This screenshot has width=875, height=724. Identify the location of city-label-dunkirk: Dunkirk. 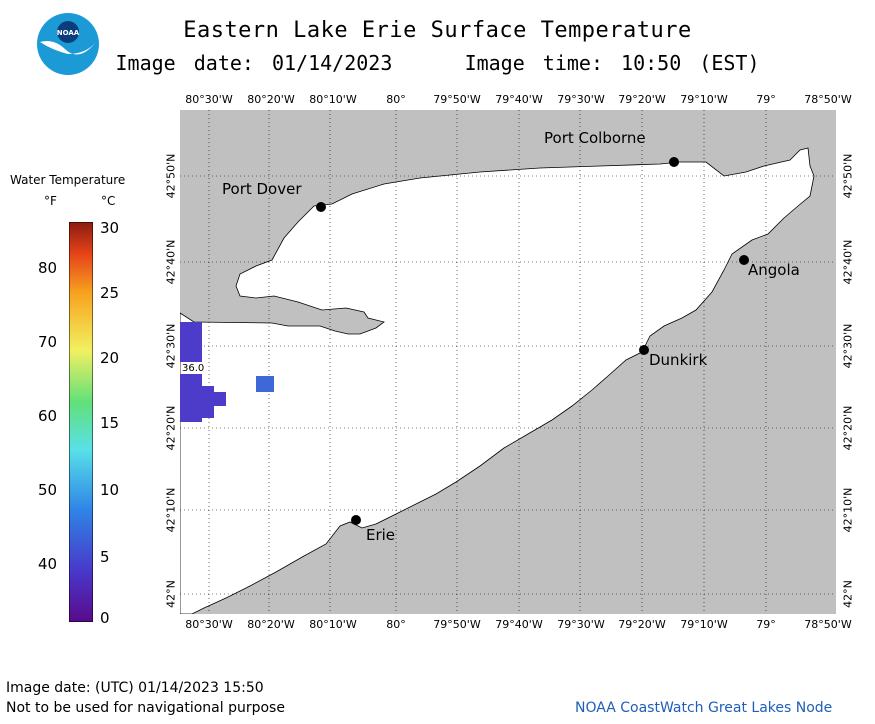
(678, 360).